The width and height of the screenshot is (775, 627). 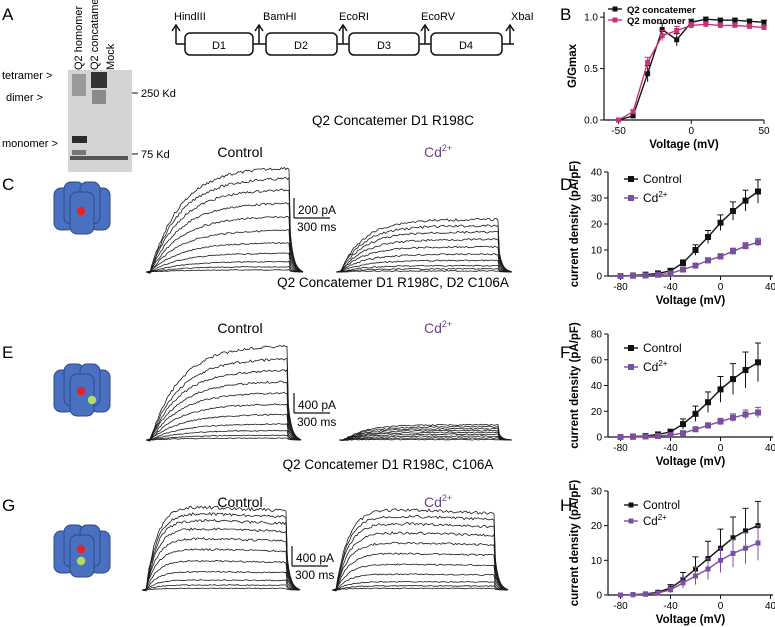 I want to click on y-tick-label: 10, so click(x=597, y=251).